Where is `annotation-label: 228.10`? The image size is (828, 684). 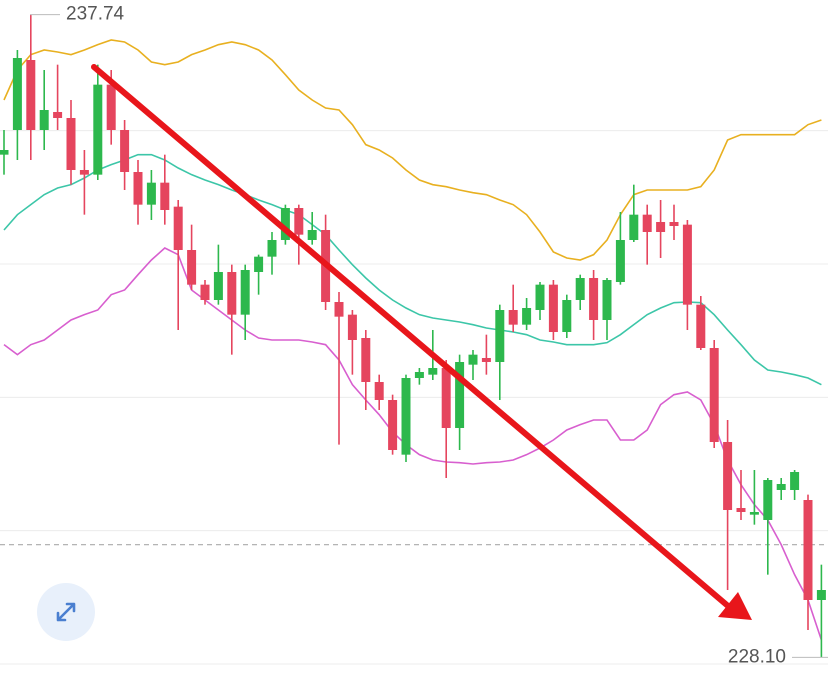 annotation-label: 228.10 is located at coordinates (757, 656).